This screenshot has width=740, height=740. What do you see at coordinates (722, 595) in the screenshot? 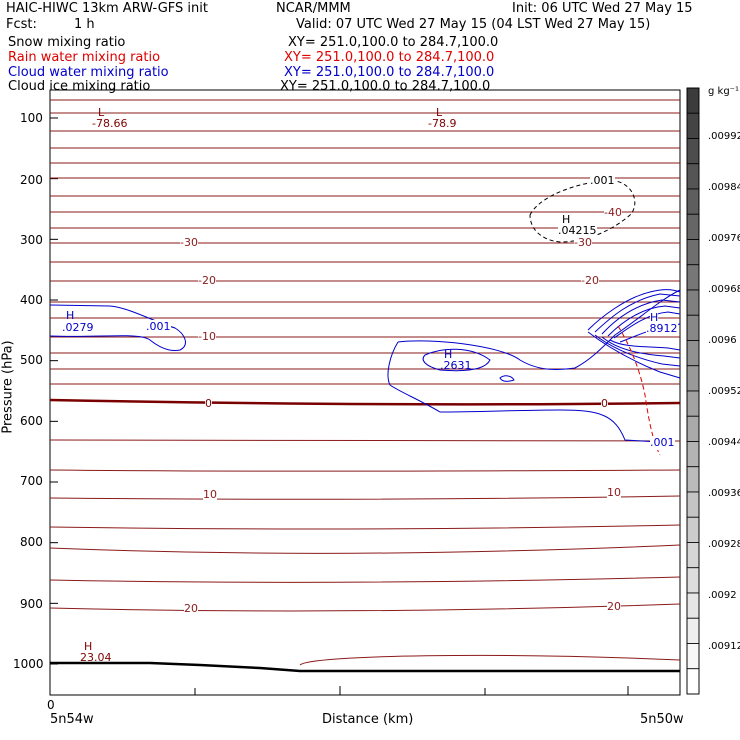
I see `colorbar-tick-label: .0092` at bounding box center [722, 595].